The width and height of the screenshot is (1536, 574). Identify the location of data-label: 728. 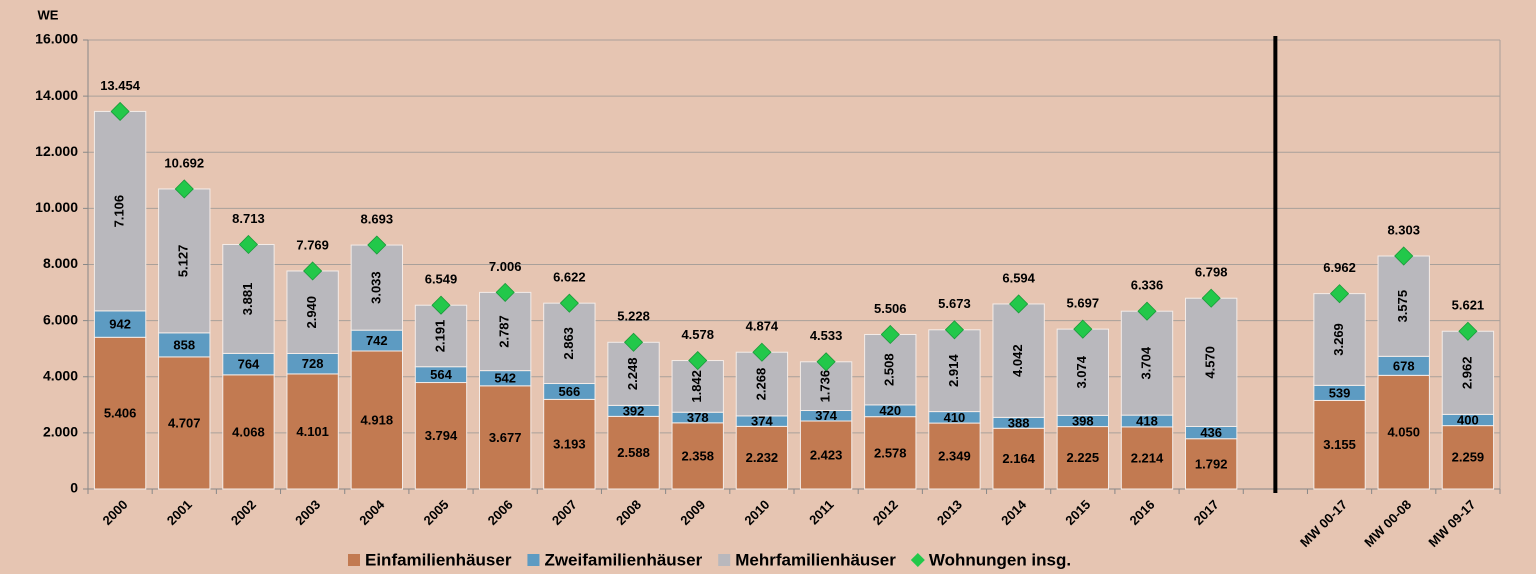
(313, 363).